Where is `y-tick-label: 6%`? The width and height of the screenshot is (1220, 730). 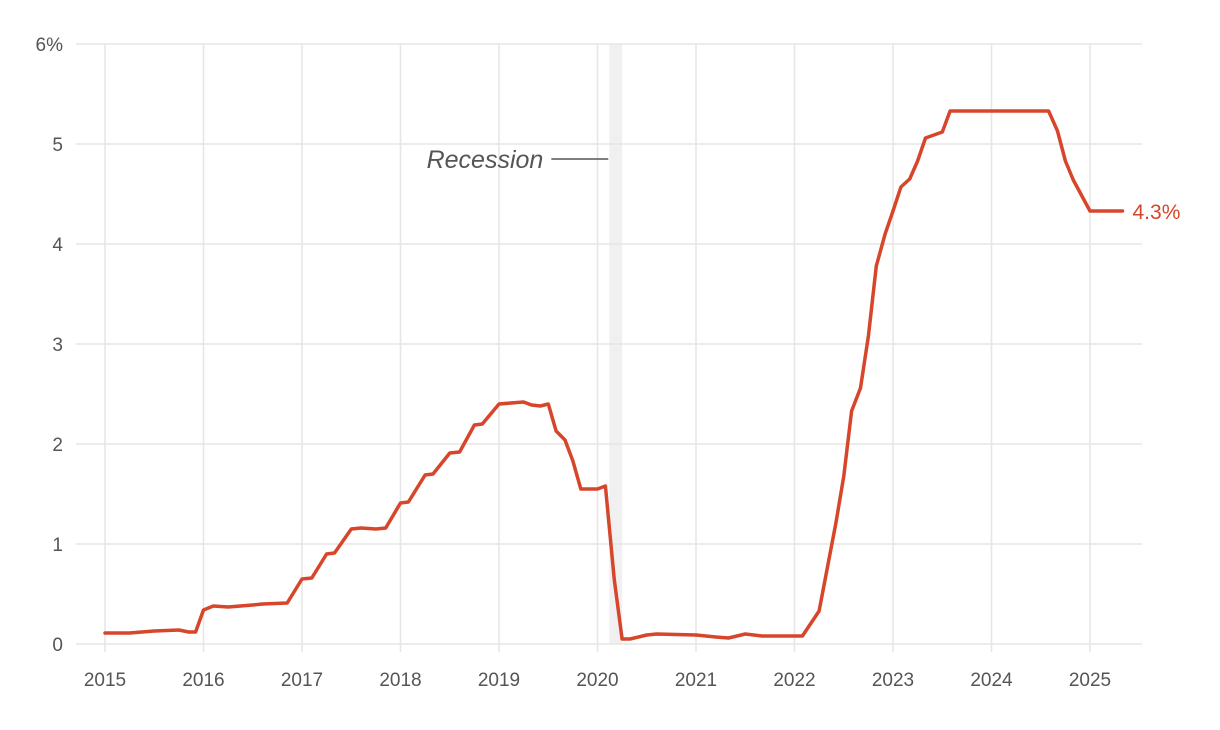 y-tick-label: 6% is located at coordinates (50, 45).